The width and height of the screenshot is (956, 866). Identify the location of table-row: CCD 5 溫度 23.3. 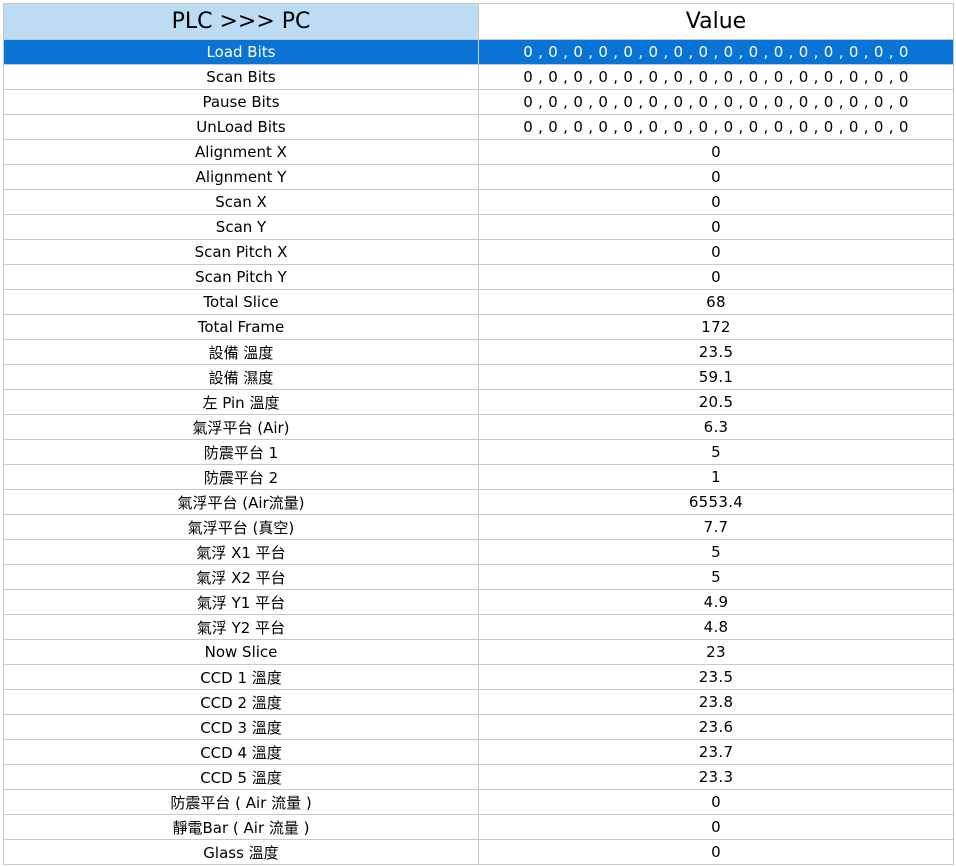
(478, 777).